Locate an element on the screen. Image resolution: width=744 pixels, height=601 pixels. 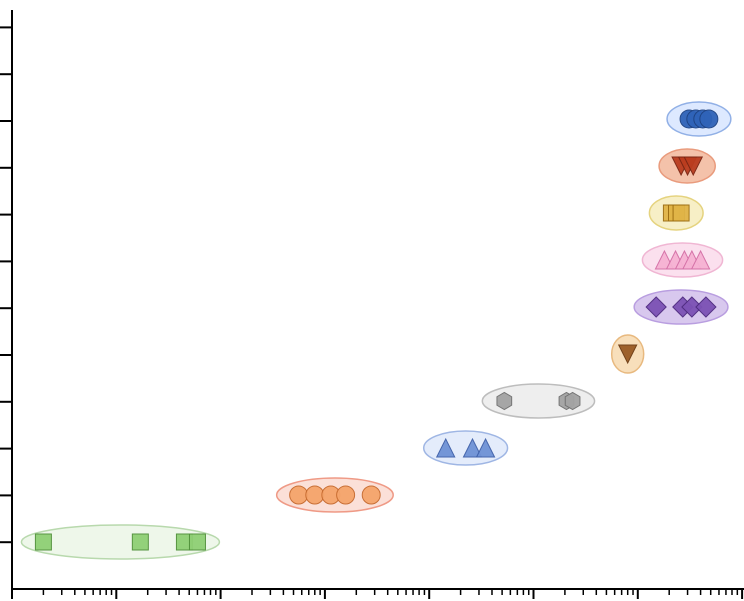
data-group-3-ellipse is located at coordinates (465, 448).